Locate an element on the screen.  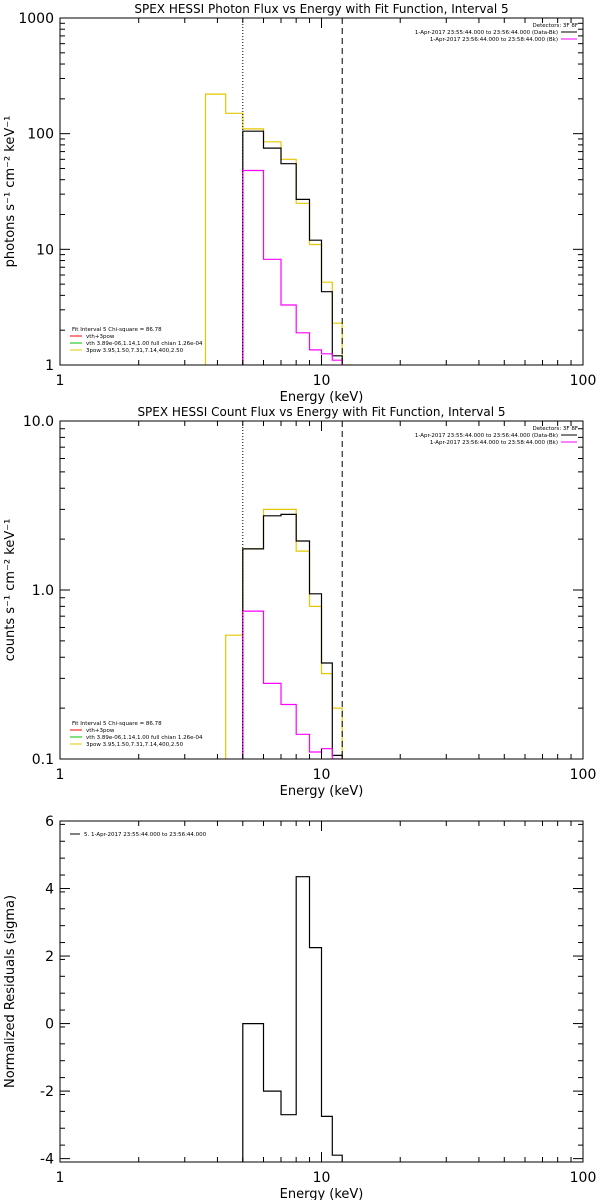
y-tick-label: 6 is located at coordinates (49, 822).